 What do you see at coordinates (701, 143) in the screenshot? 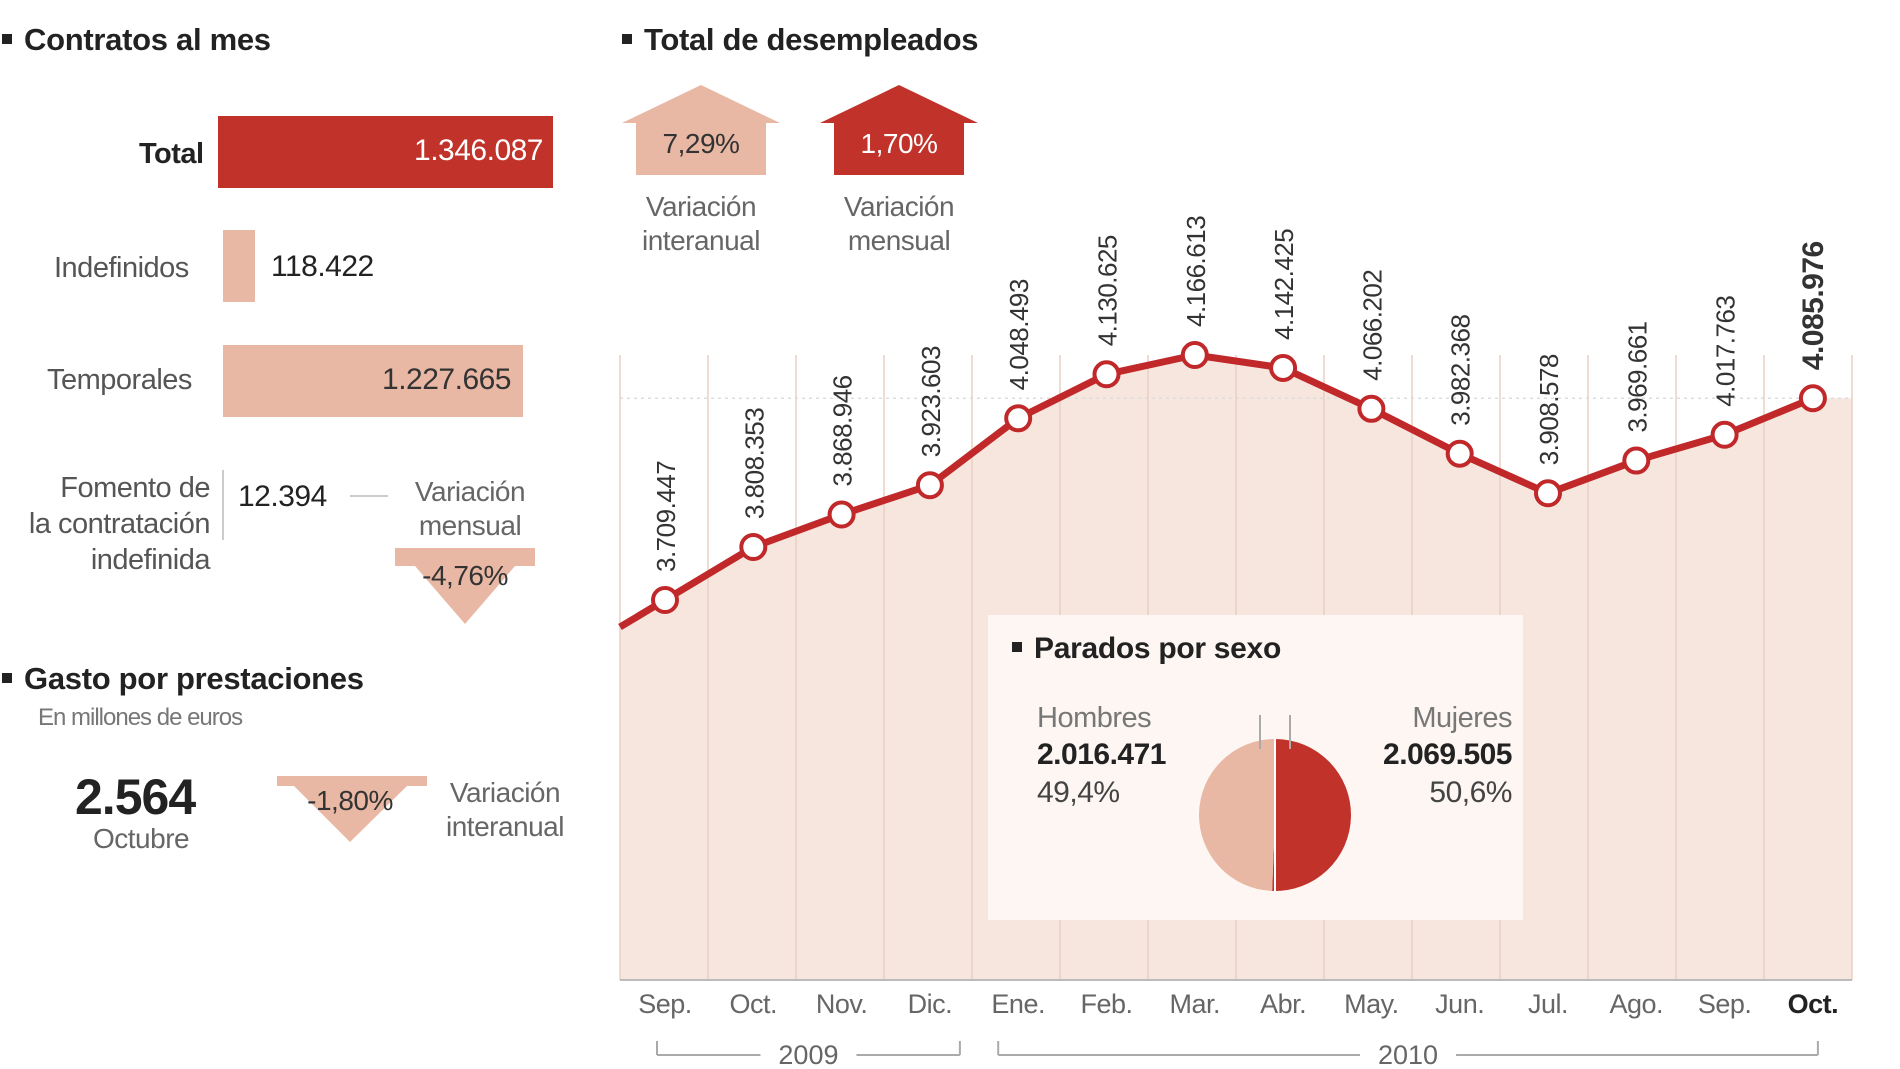
I see `interanual-variation-value: 7,29%` at bounding box center [701, 143].